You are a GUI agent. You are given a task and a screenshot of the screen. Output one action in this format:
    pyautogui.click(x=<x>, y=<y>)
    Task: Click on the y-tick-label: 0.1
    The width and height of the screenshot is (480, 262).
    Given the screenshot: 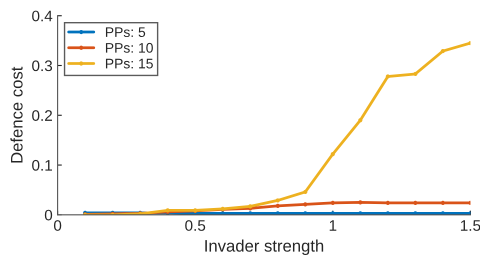 What is the action you would take?
    pyautogui.click(x=42, y=165)
    